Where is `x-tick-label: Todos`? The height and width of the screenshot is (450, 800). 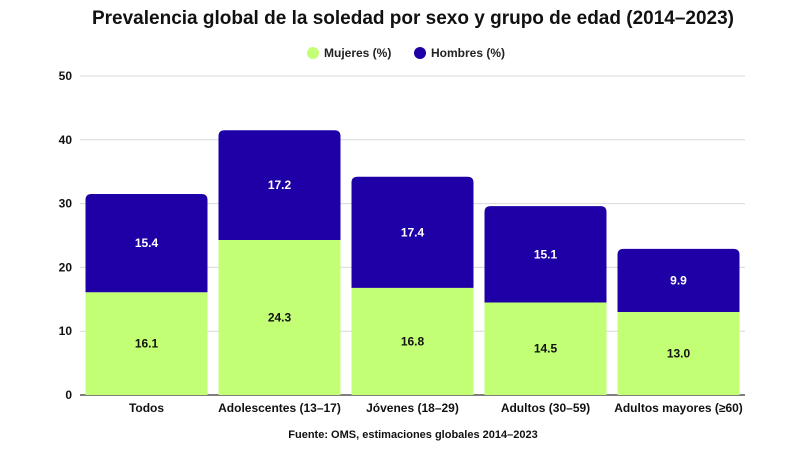
x-tick-label: Todos is located at coordinates (146, 408).